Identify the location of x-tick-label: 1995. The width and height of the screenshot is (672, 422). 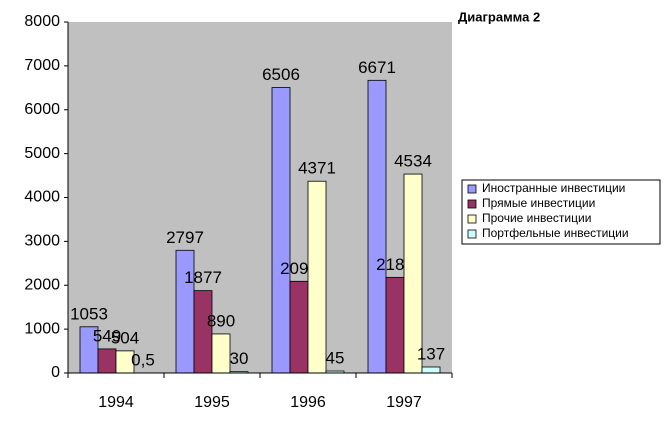
(212, 402).